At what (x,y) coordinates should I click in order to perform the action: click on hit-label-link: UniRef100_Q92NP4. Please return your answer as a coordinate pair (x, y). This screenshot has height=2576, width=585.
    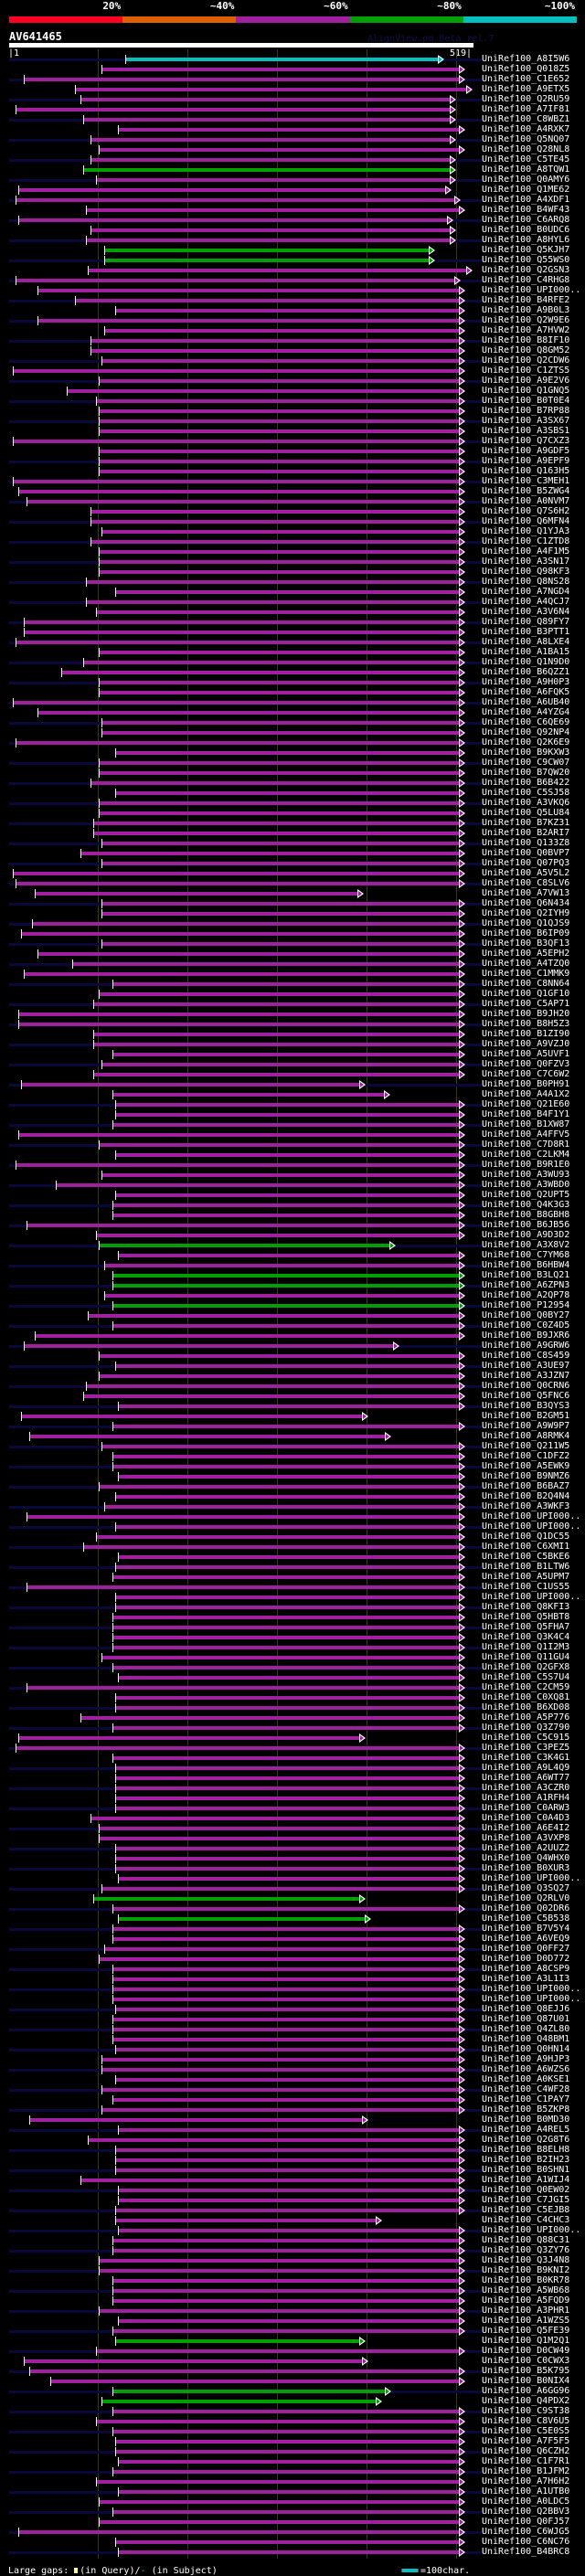
    Looking at the image, I should click on (526, 732).